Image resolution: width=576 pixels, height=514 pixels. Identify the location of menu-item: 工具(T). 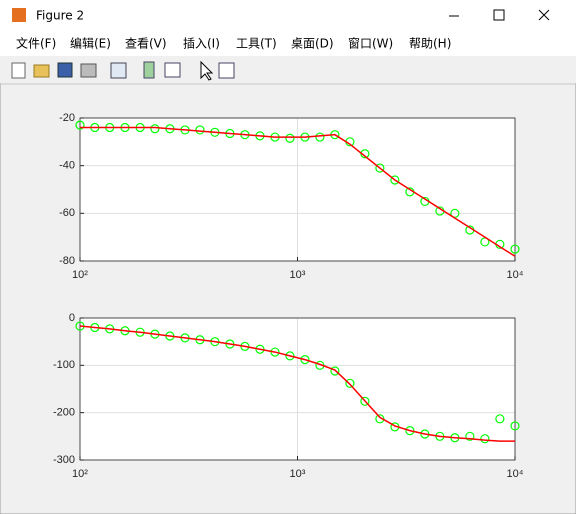
(256, 44).